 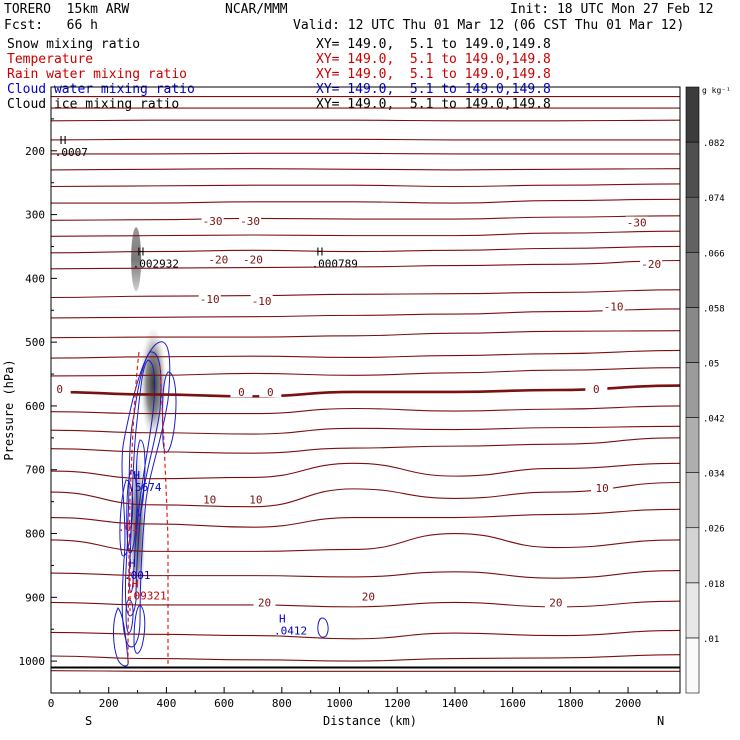 What do you see at coordinates (455, 703) in the screenshot?
I see `x-tick-label: 1400` at bounding box center [455, 703].